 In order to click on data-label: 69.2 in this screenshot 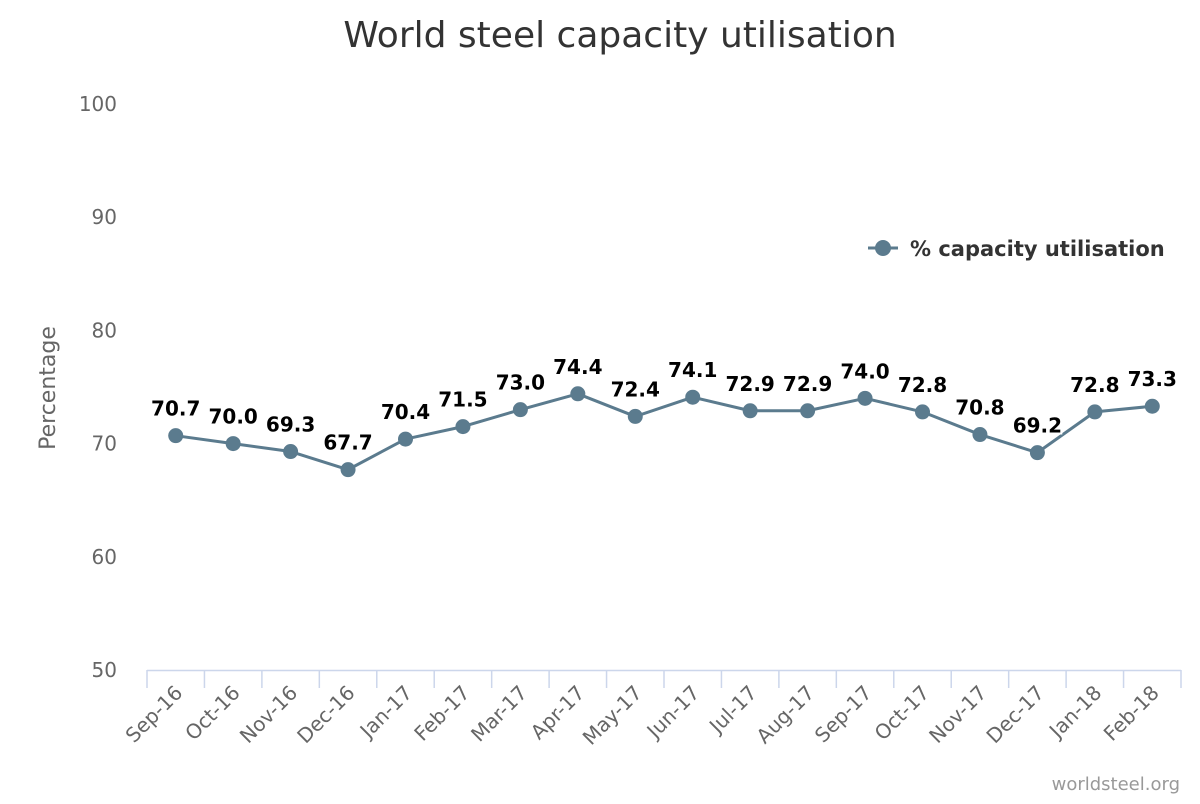, I will do `click(1037, 426)`.